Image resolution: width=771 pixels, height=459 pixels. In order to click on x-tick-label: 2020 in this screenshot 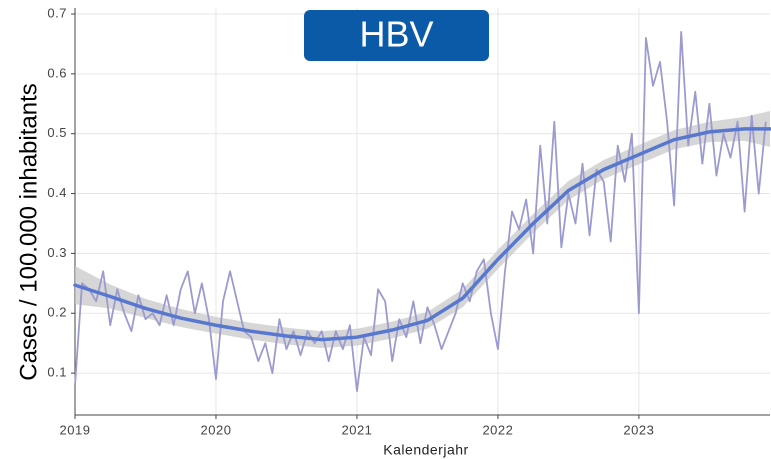, I will do `click(216, 429)`.